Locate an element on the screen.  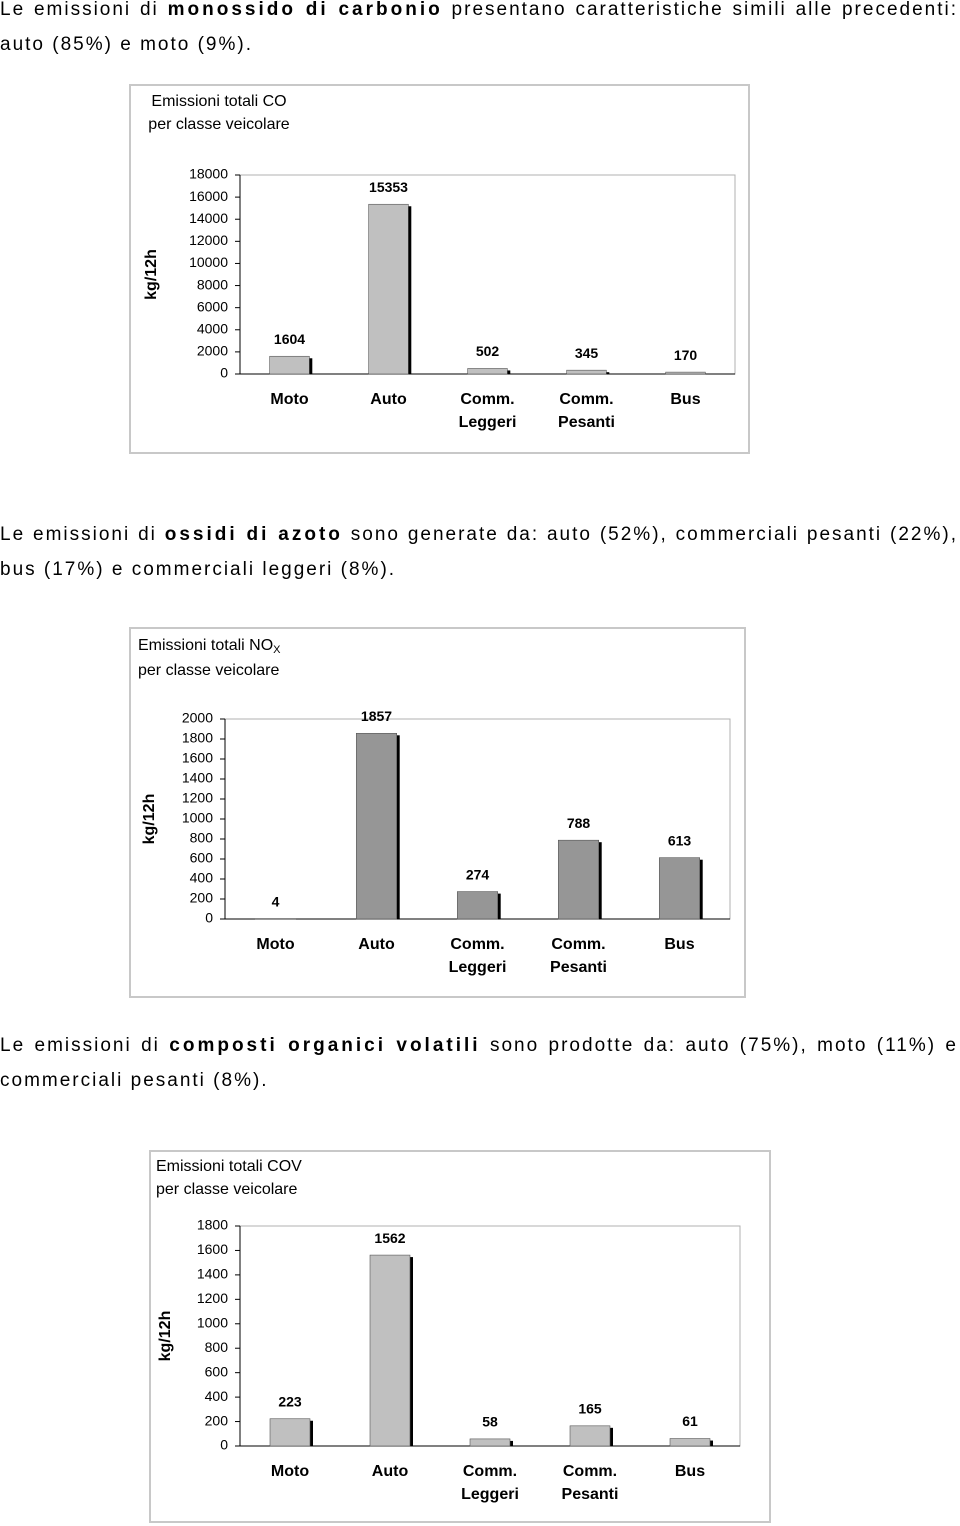
y-tick-label: 12000 is located at coordinates (208, 240).